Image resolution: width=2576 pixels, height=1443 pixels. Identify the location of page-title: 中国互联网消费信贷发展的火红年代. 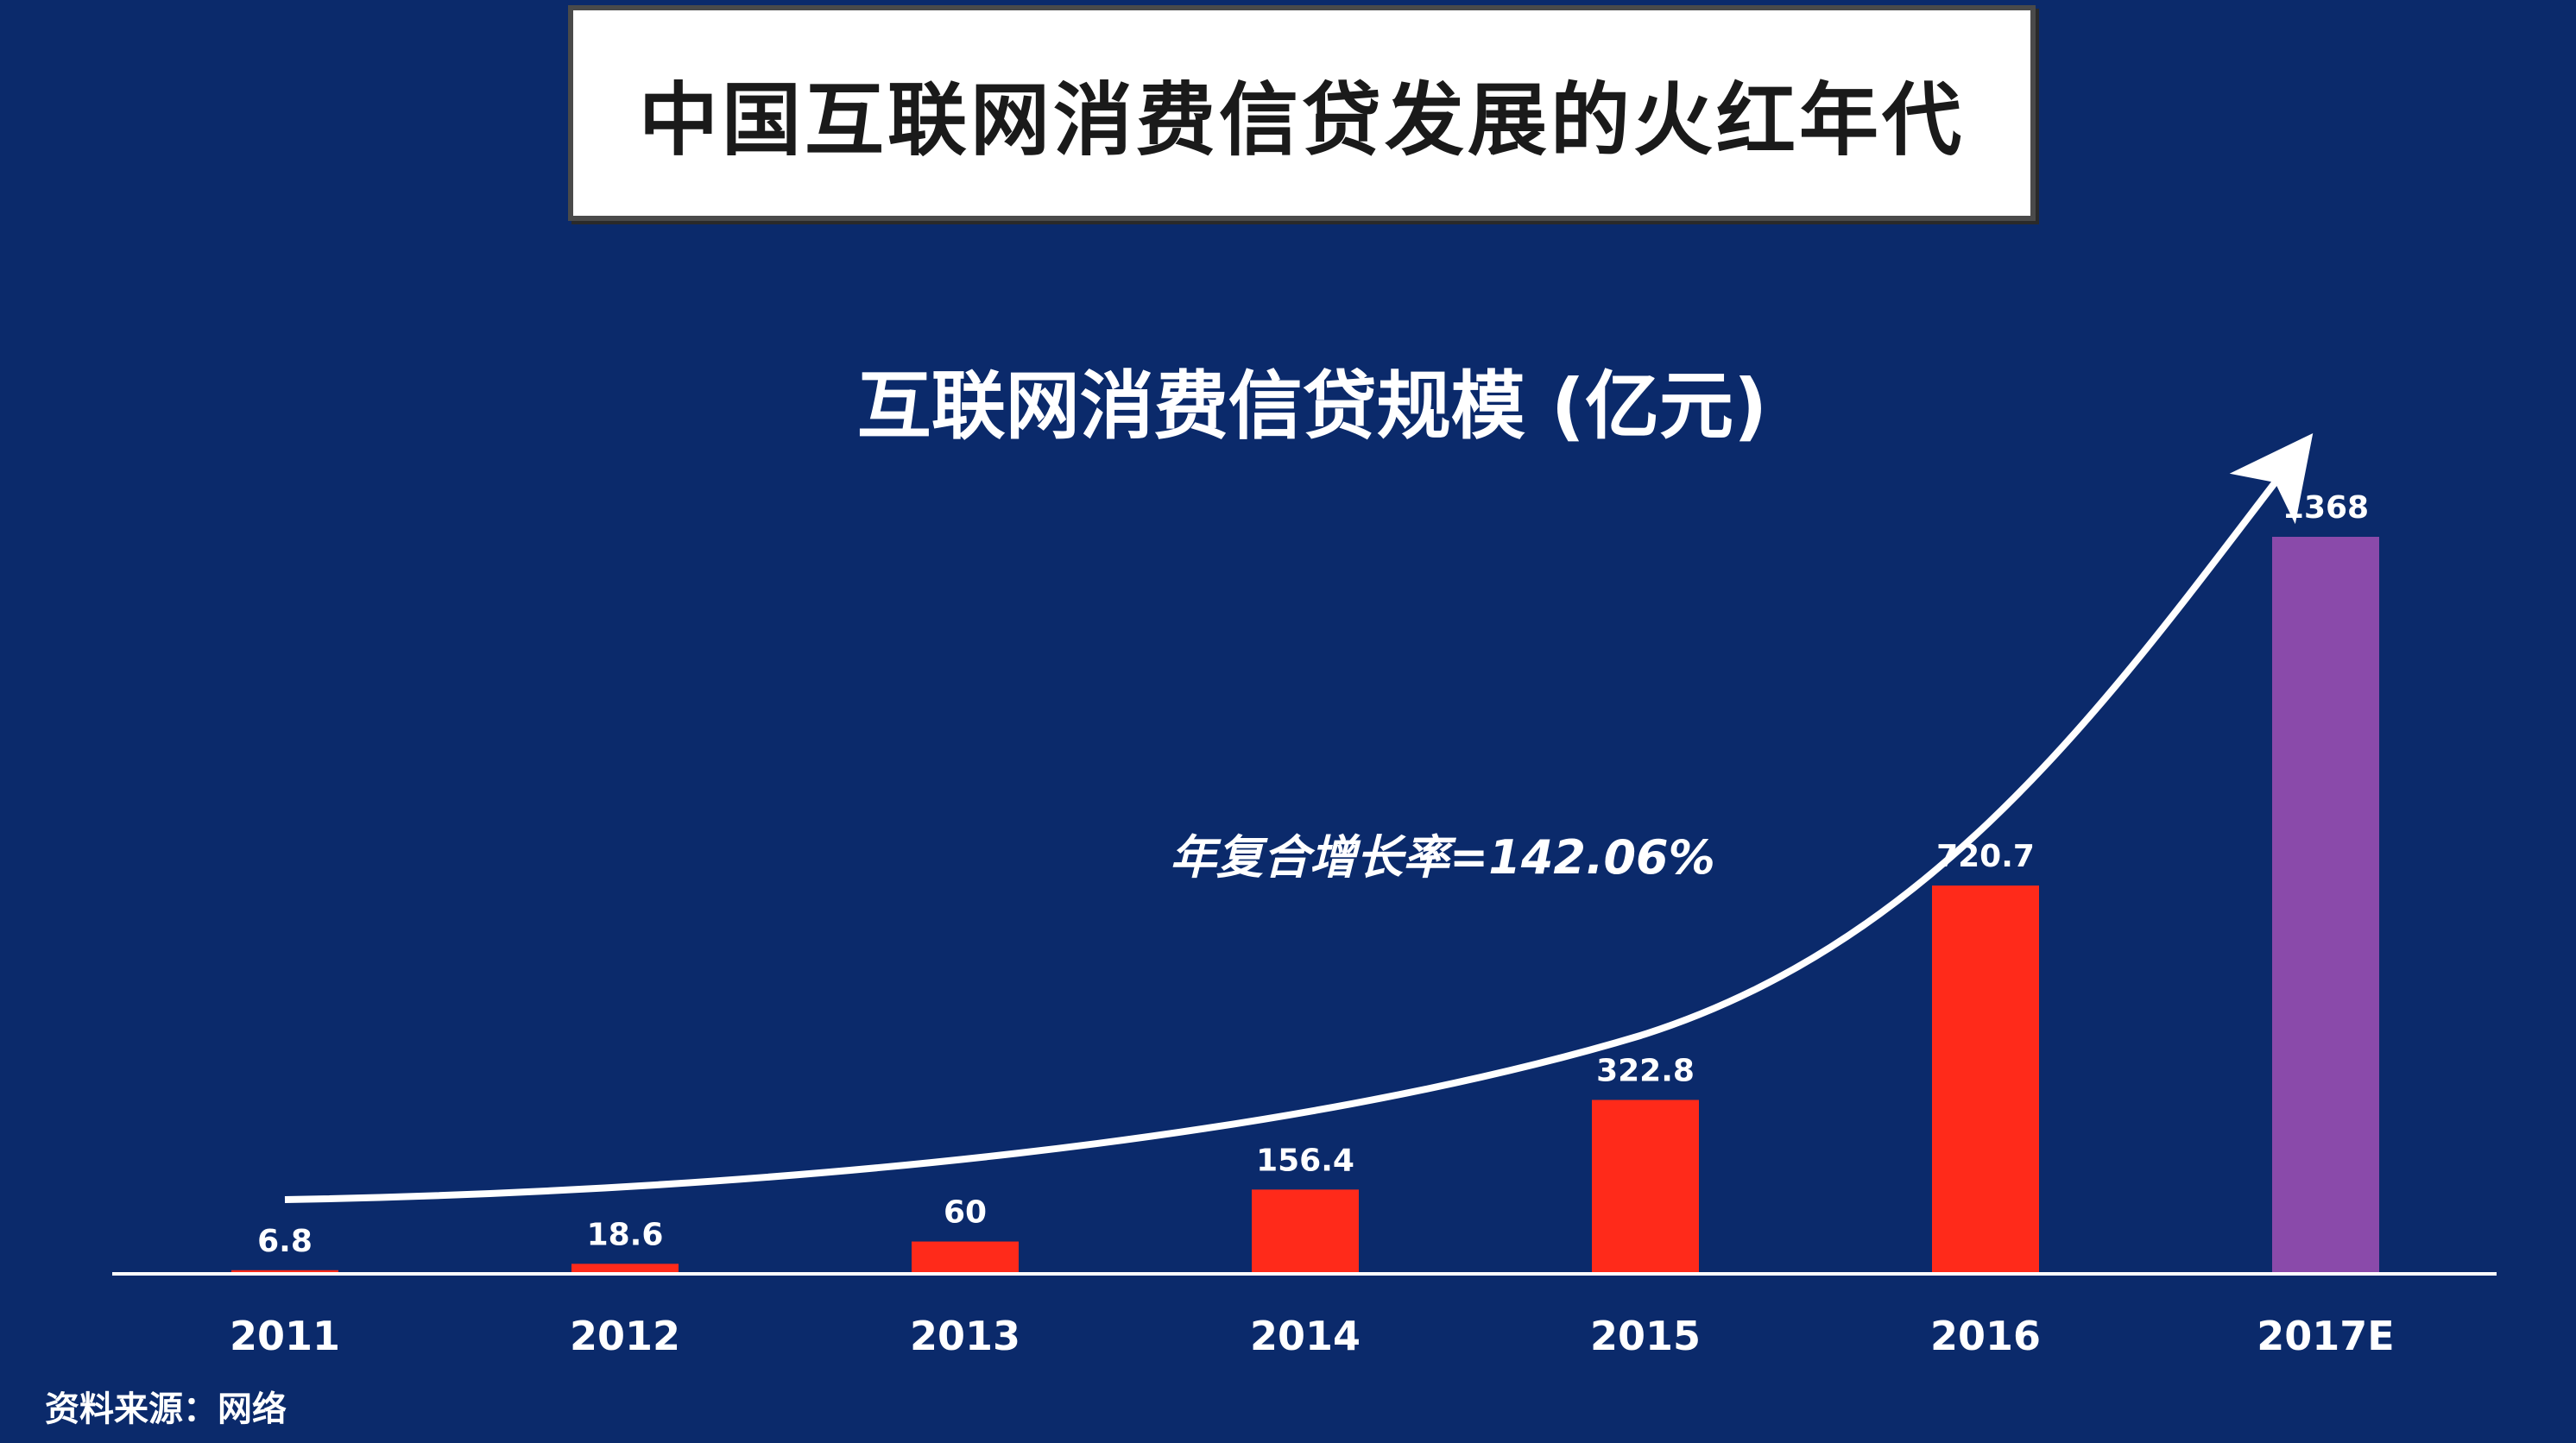
(1301, 120).